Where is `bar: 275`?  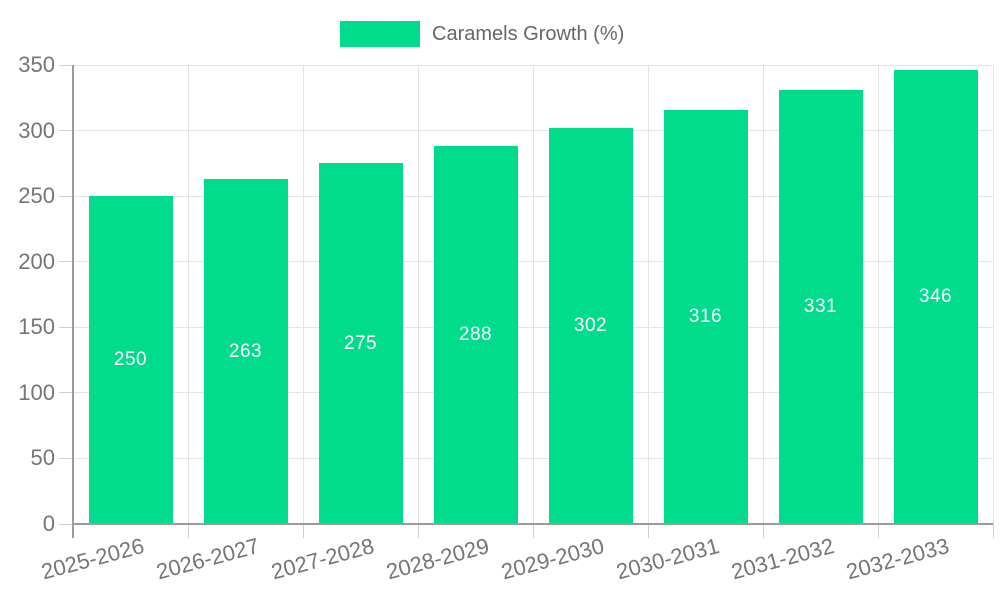
bar: 275 is located at coordinates (360, 343).